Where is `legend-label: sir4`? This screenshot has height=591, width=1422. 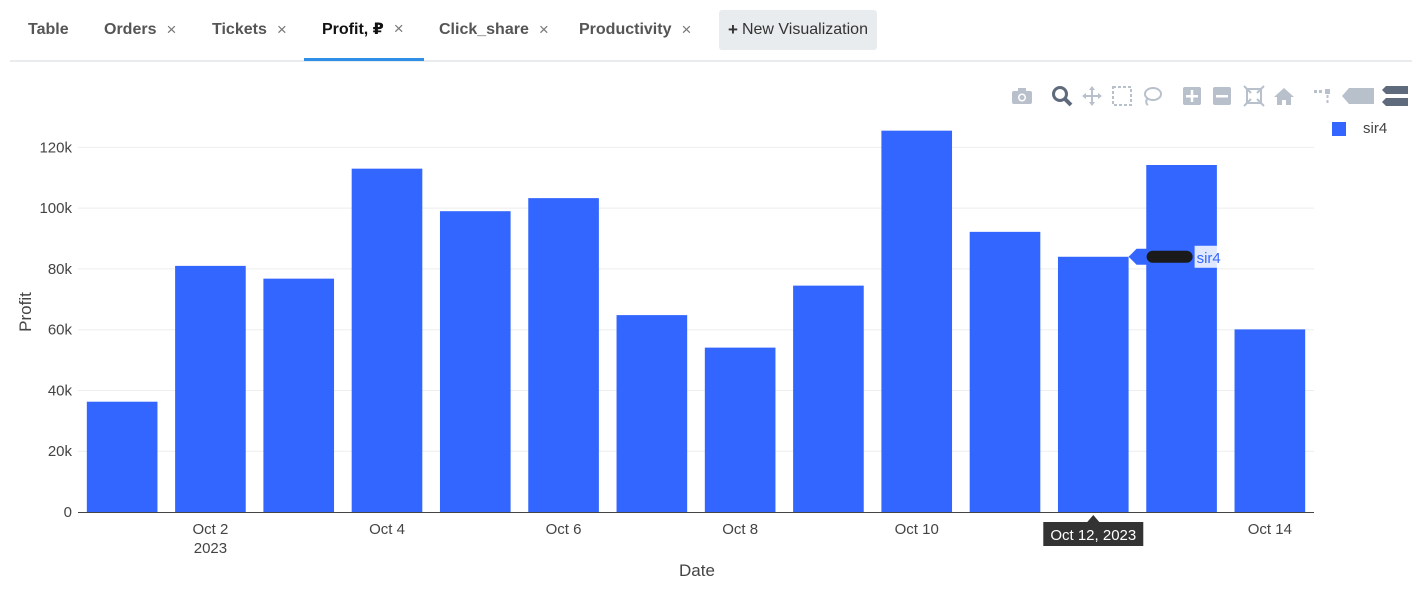
legend-label: sir4 is located at coordinates (1375, 128).